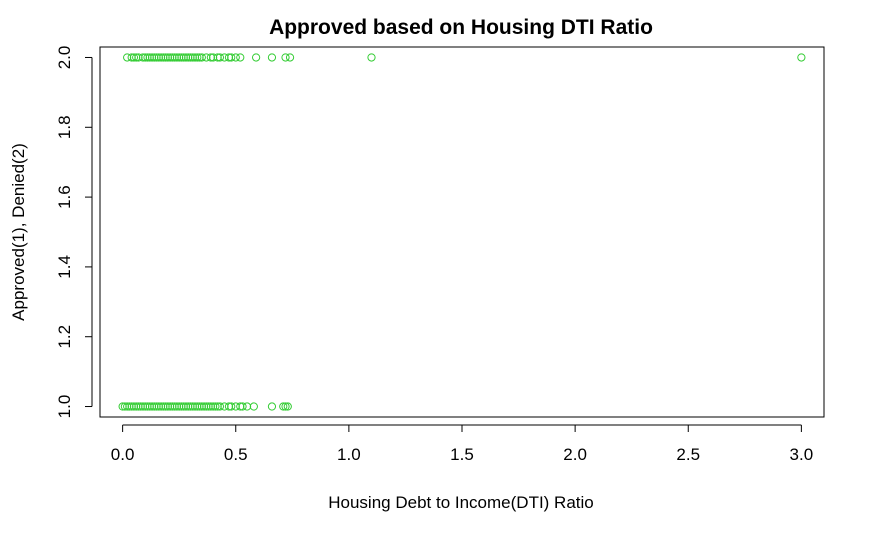 This screenshot has height=540, width=875. I want to click on x-tick-label: 3.0, so click(802, 454).